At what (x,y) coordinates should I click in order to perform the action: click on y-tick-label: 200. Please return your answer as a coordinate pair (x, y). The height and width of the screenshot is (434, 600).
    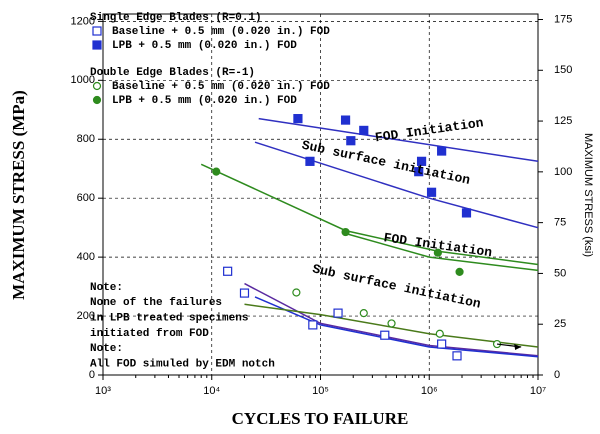
    Looking at the image, I should click on (86, 316).